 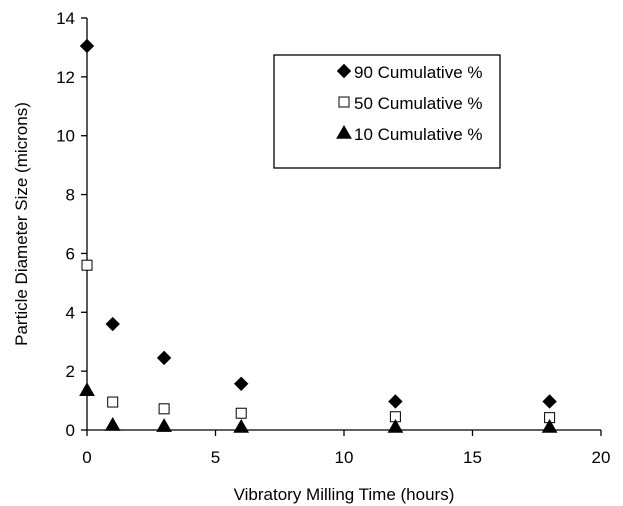 I want to click on legend-label-series-2: 50 Cumulative %, so click(x=418, y=103).